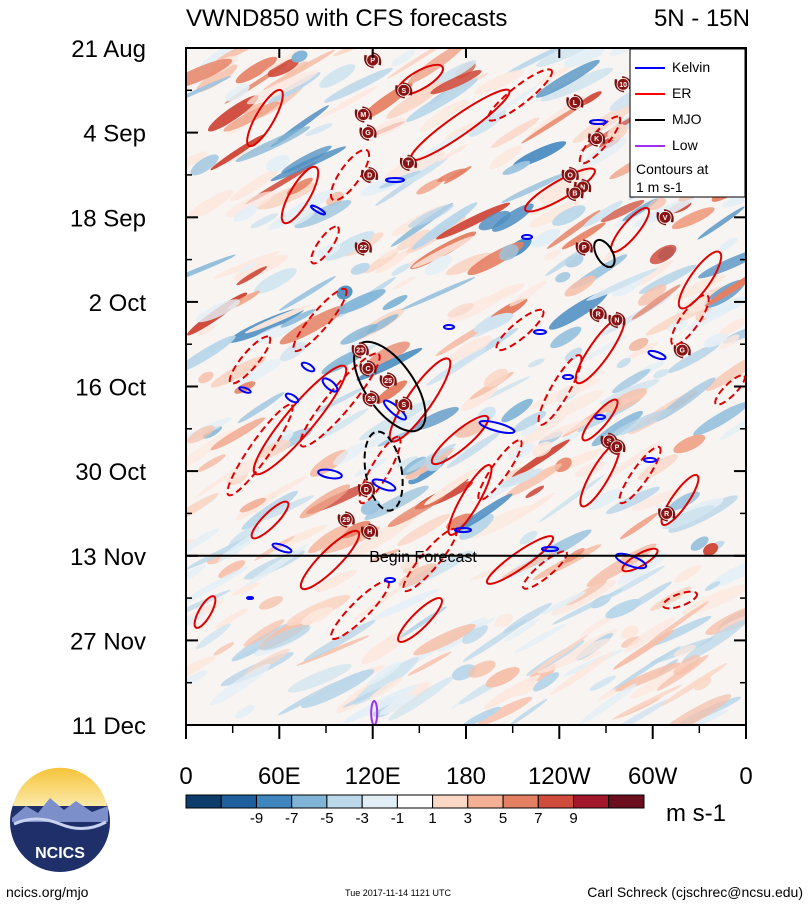 This screenshot has height=907, width=809. I want to click on tropical-cyclone-marker: T, so click(408, 163).